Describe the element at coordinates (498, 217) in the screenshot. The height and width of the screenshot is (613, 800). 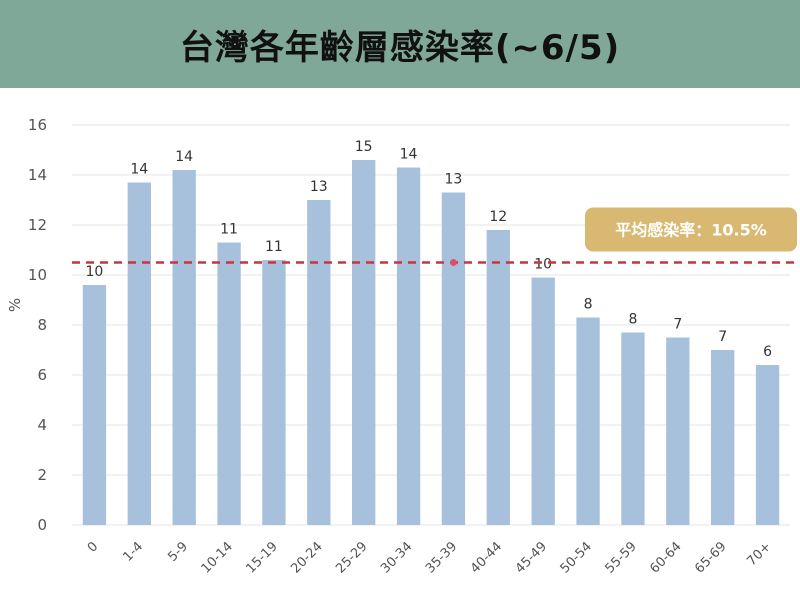
I see `bar-value-label: 12` at that location.